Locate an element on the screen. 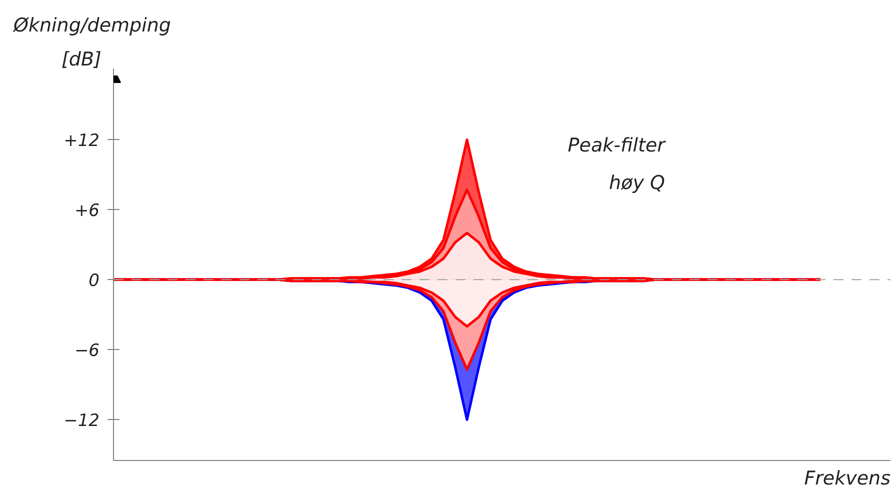 The height and width of the screenshot is (495, 892). x-axis-title: Frekvens is located at coordinates (847, 479).